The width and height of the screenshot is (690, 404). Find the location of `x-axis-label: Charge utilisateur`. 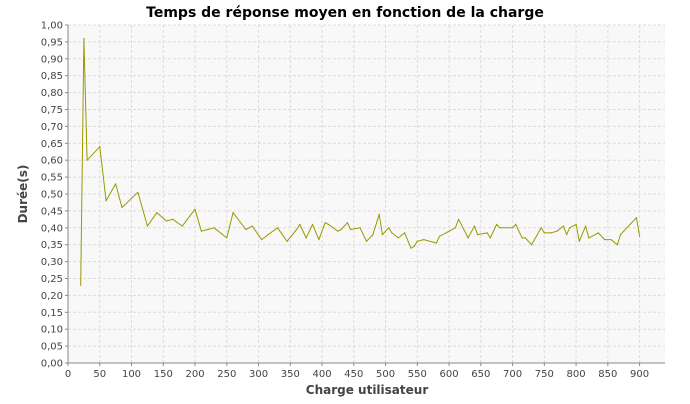

x-axis-label: Charge utilisateur is located at coordinates (367, 390).